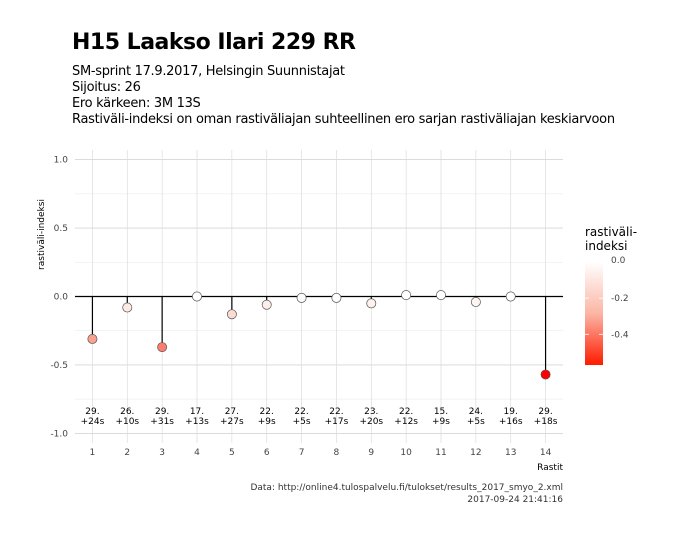 Image resolution: width=675 pixels, height=540 pixels. I want to click on rank-label: 27., so click(232, 412).